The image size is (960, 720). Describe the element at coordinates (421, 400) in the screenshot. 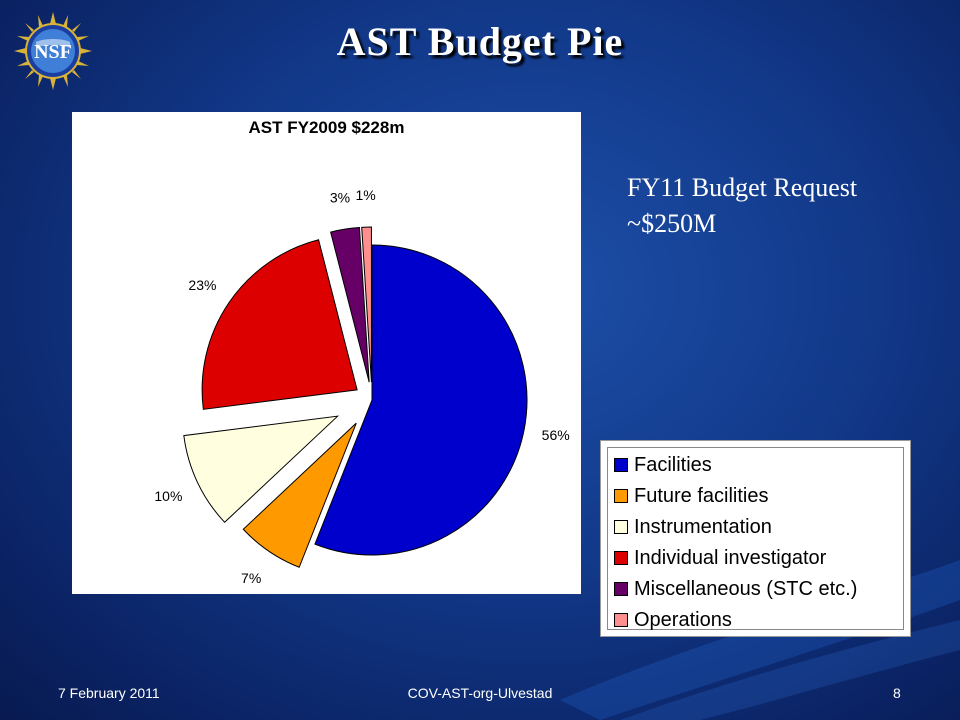

I see `pie-slice-facilities` at that location.